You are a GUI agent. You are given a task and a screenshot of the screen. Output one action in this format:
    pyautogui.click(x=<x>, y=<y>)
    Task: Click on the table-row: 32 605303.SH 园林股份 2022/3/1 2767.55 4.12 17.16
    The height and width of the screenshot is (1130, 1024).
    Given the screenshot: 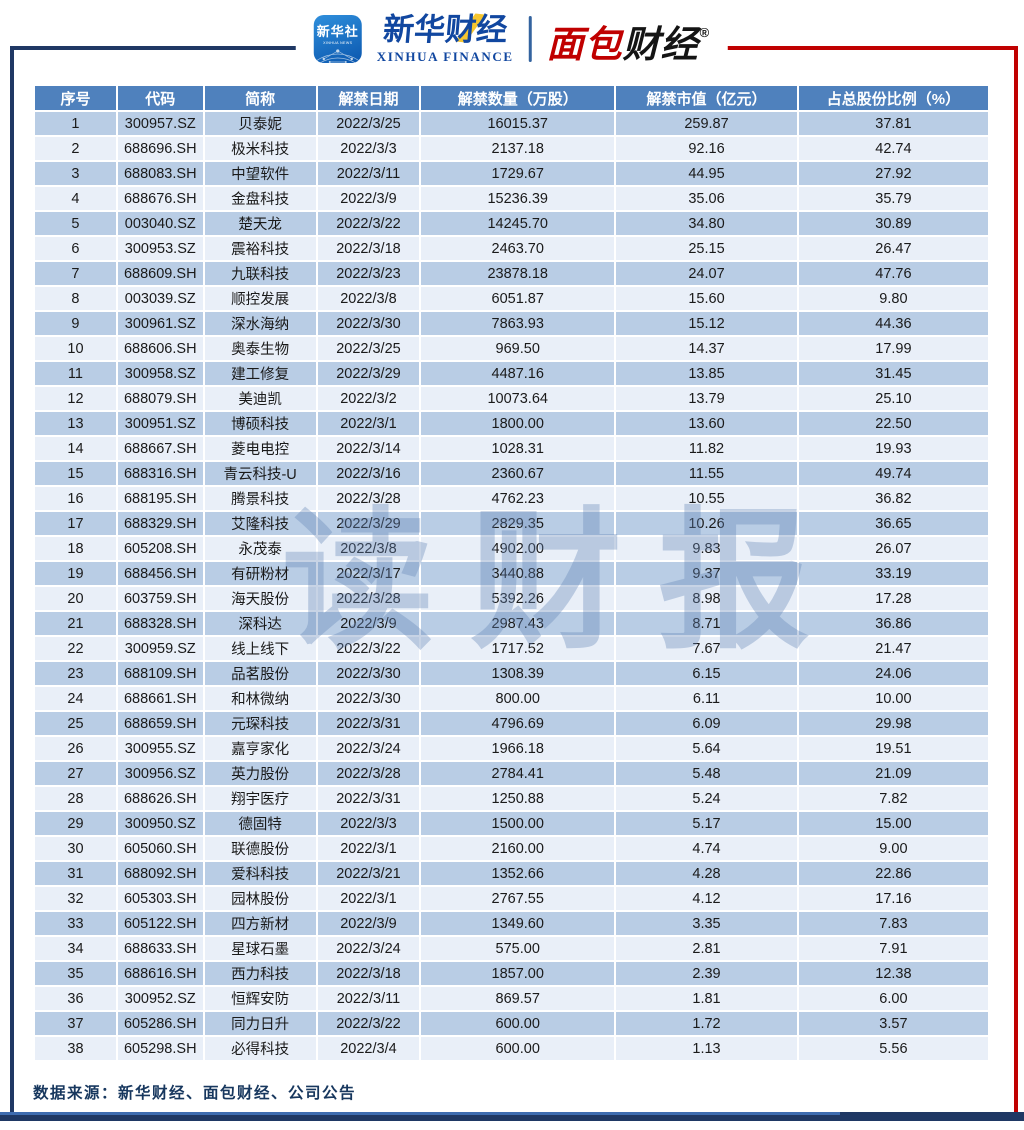 What is the action you would take?
    pyautogui.click(x=511, y=898)
    